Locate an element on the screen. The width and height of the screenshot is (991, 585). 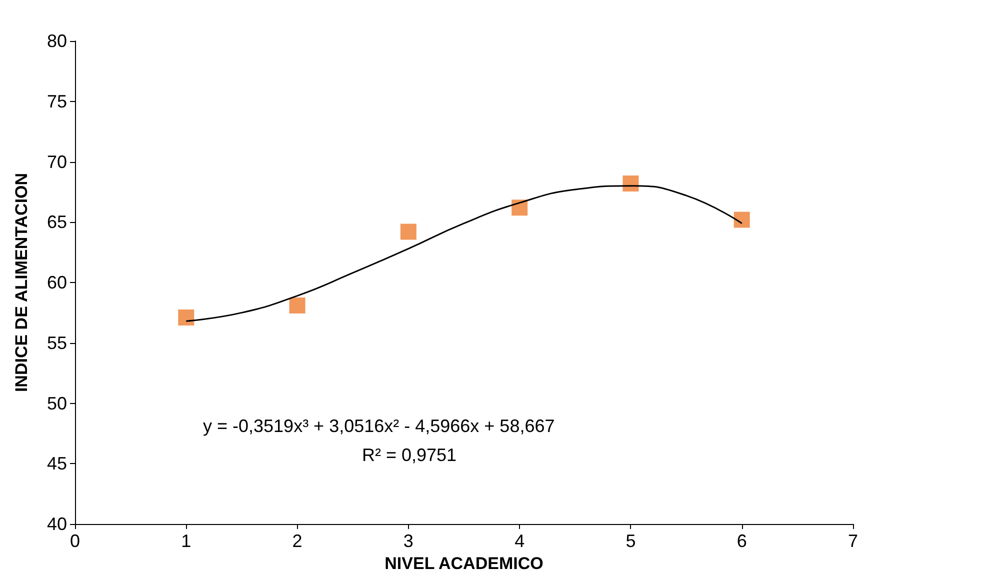
x-tick-label: 5 is located at coordinates (631, 541).